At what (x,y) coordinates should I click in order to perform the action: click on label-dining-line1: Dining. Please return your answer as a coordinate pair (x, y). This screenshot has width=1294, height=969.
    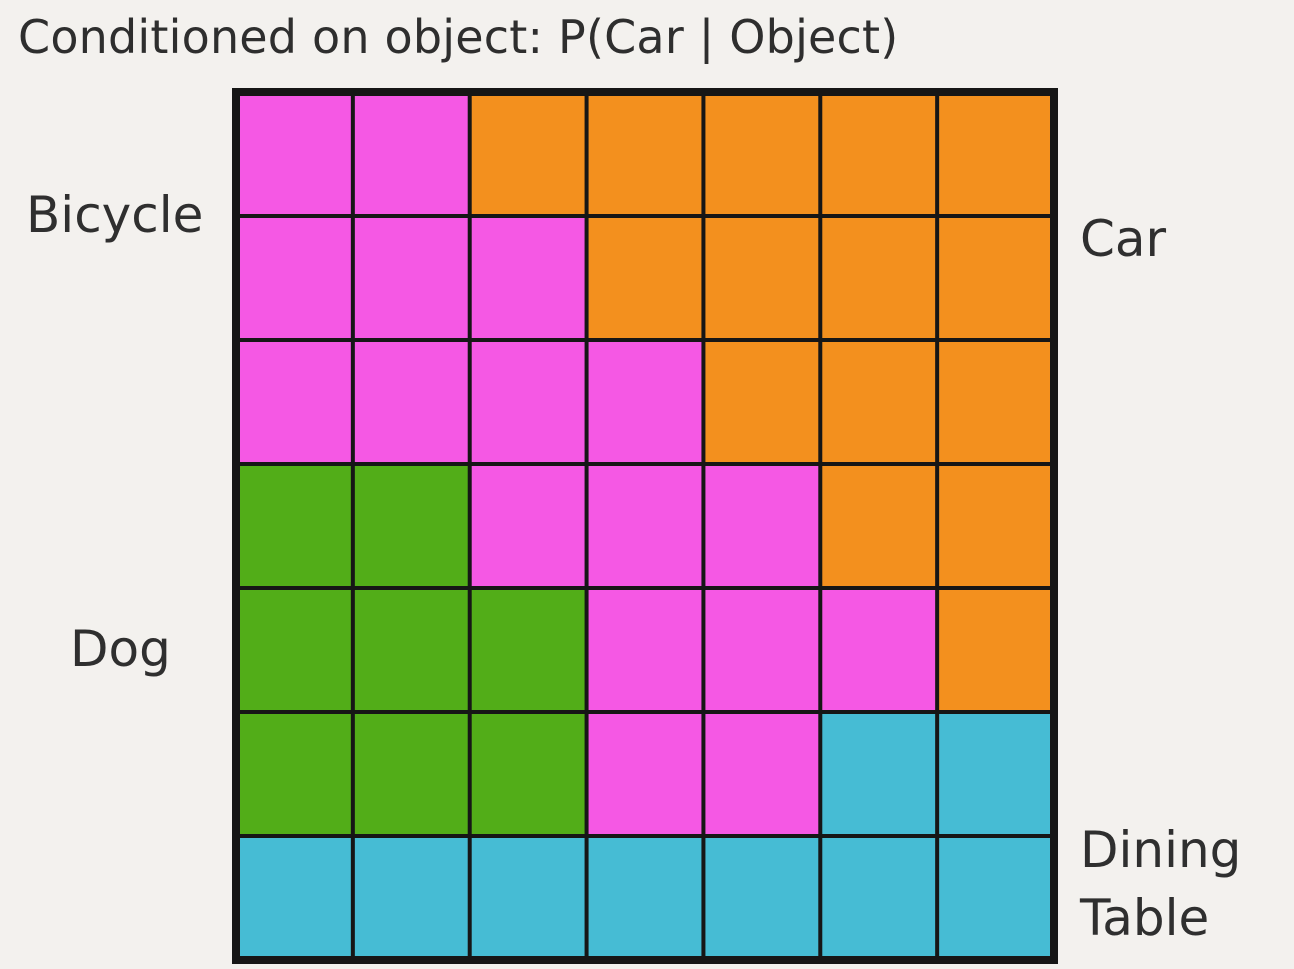
    Looking at the image, I should click on (1161, 850).